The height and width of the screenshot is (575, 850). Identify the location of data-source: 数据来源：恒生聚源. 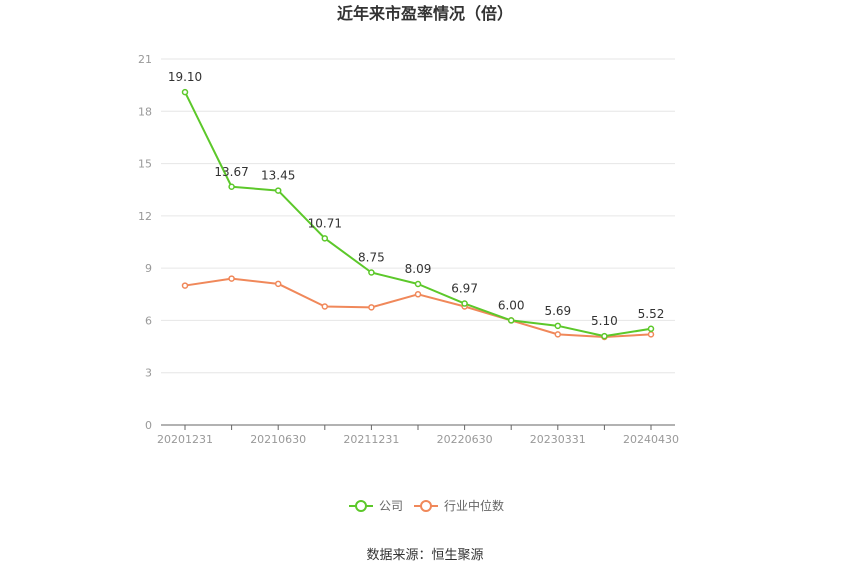
(424, 555).